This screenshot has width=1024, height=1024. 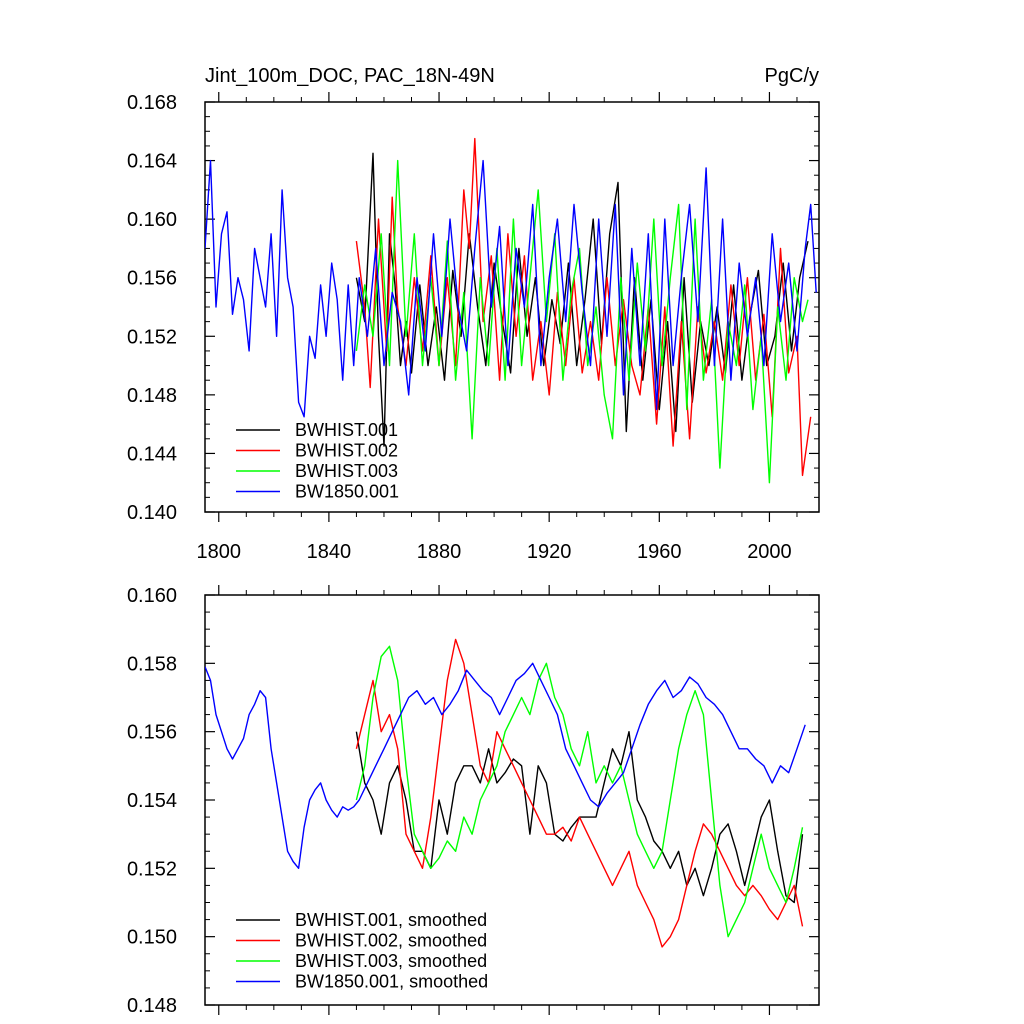 What do you see at coordinates (346, 451) in the screenshot?
I see `legend-label: BWHIST.002` at bounding box center [346, 451].